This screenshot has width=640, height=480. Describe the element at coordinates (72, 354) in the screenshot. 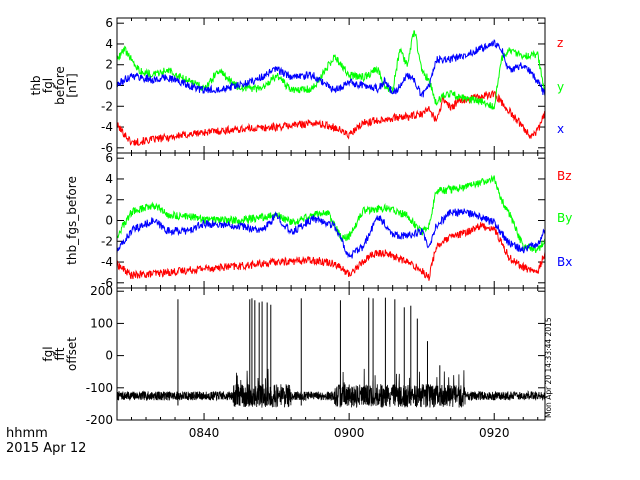

I see `y-axis-label: offset` at that location.